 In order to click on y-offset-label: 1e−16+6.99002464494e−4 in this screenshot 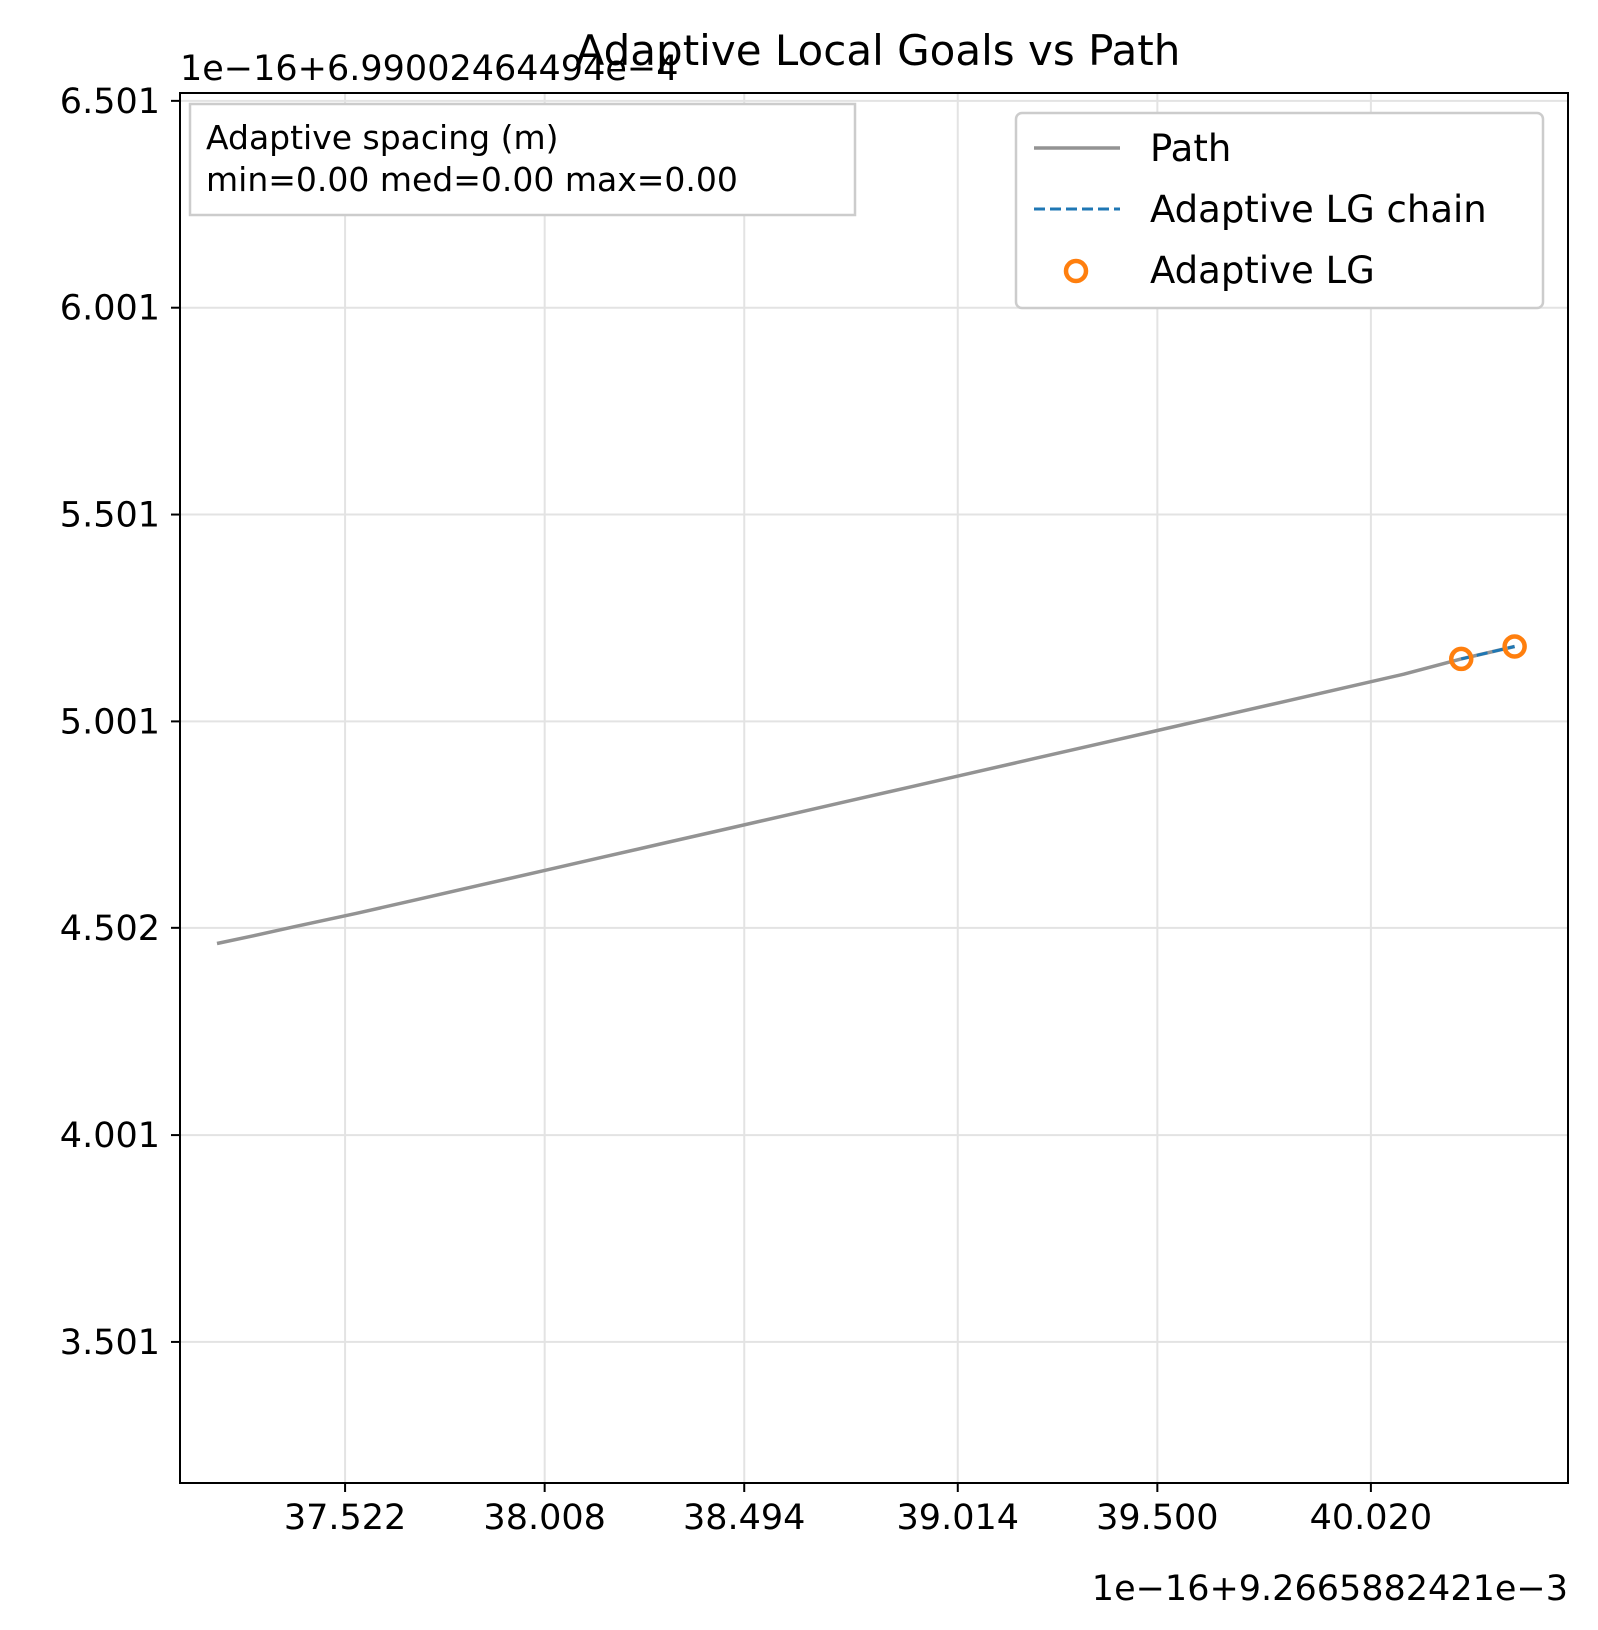, I will do `click(429, 69)`.